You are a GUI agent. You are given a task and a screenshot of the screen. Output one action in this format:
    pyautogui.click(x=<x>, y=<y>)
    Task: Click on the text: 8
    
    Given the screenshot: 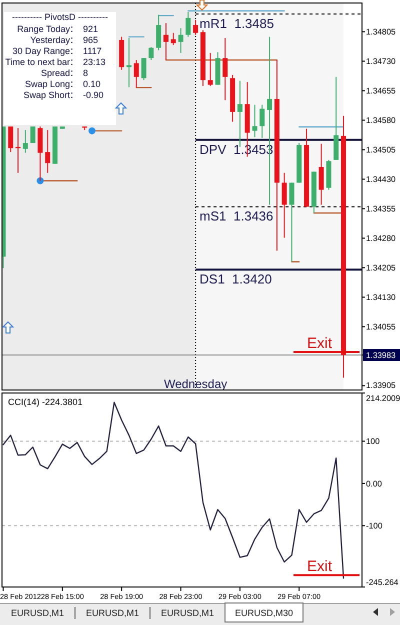 What is the action you would take?
    pyautogui.click(x=85, y=73)
    